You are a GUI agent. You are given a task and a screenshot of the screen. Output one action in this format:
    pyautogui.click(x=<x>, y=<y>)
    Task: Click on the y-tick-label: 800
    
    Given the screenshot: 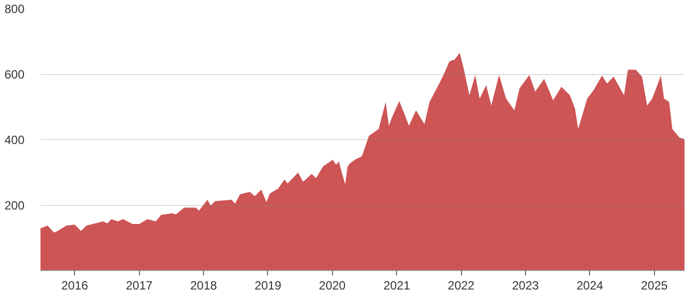 What is the action you would take?
    pyautogui.click(x=14, y=9)
    